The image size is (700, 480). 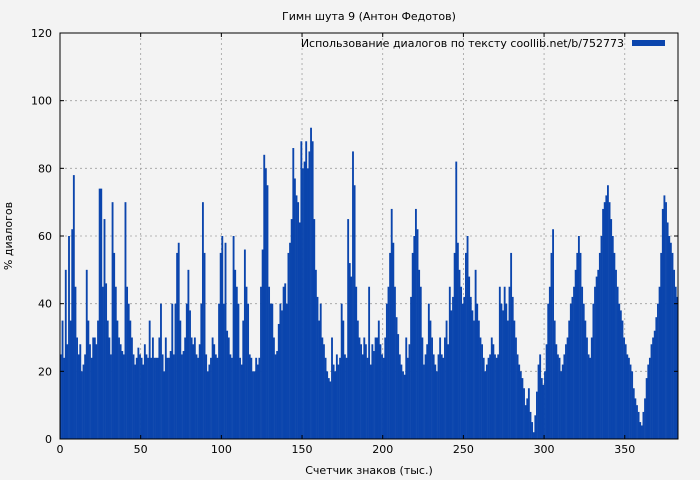 I want to click on y-tick-label: 60, so click(x=45, y=236).